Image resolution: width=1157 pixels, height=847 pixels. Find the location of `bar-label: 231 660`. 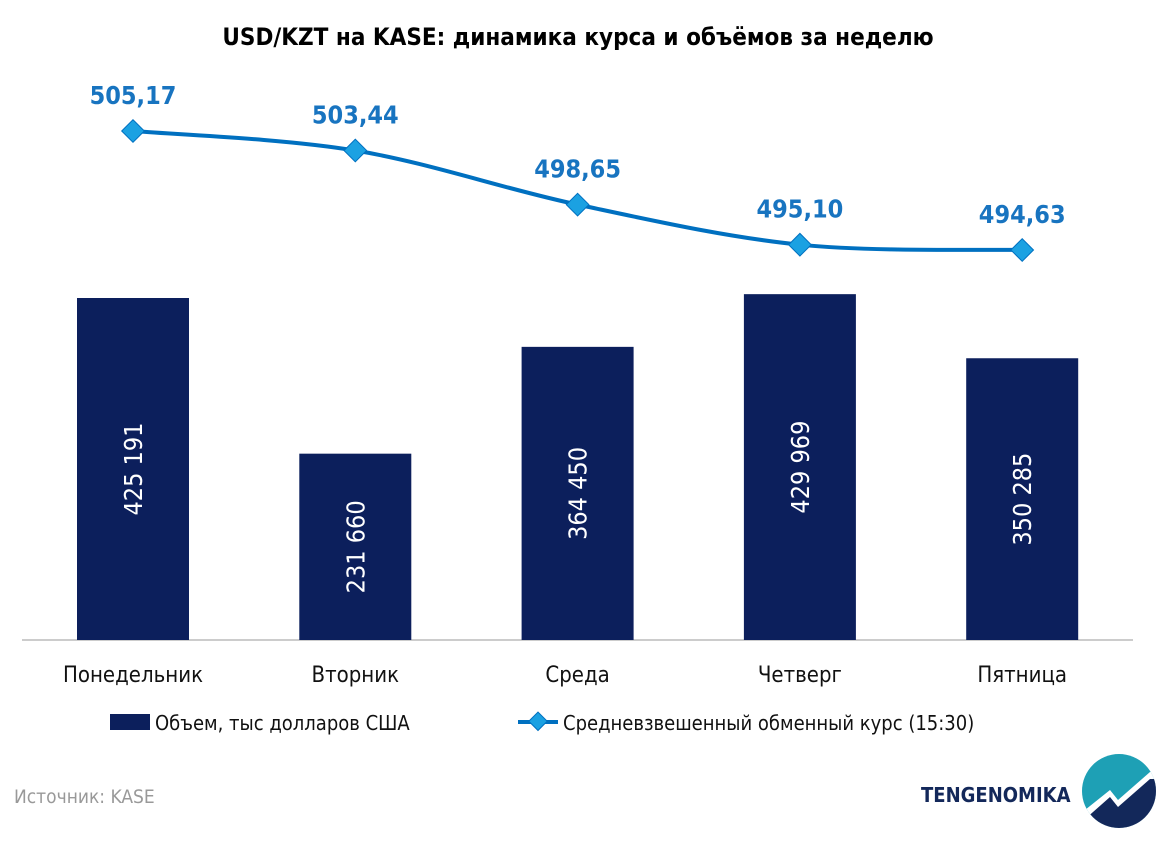

bar-label: 231 660 is located at coordinates (355, 546).